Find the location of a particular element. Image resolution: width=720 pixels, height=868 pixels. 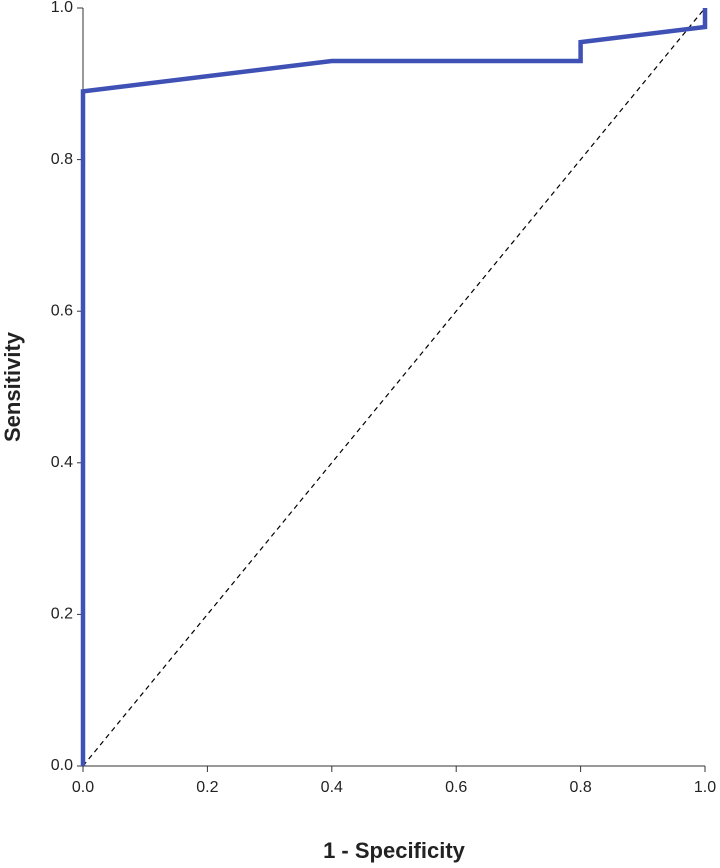

x-tick-label: 0.8 is located at coordinates (580, 787).